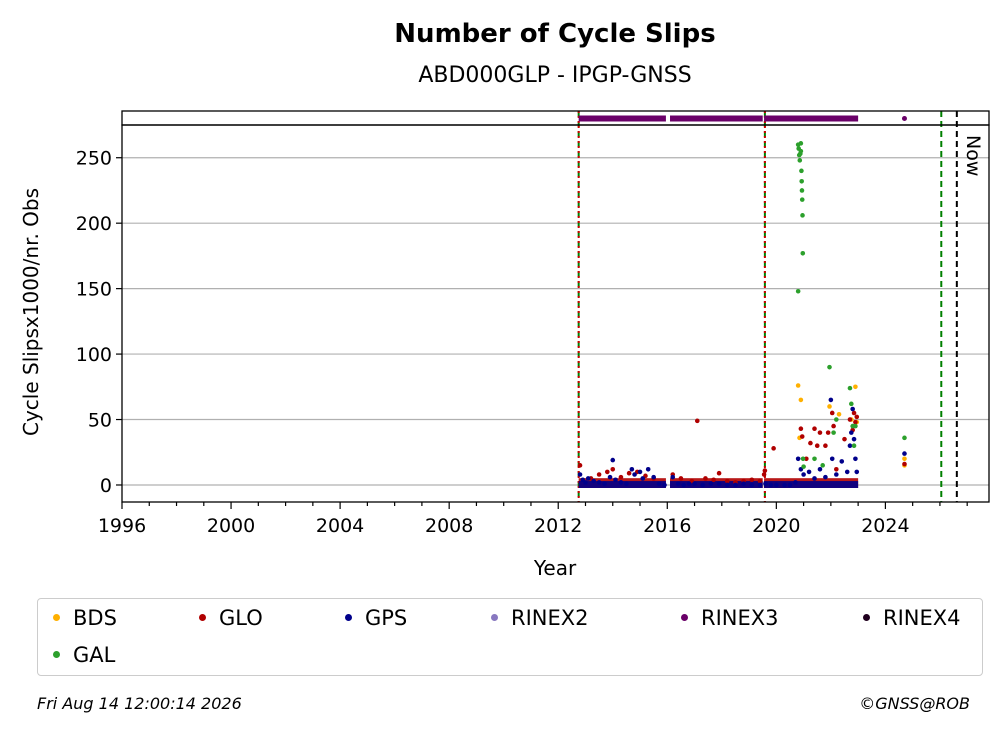  I want to click on y-tick-label: 50, so click(100, 421).